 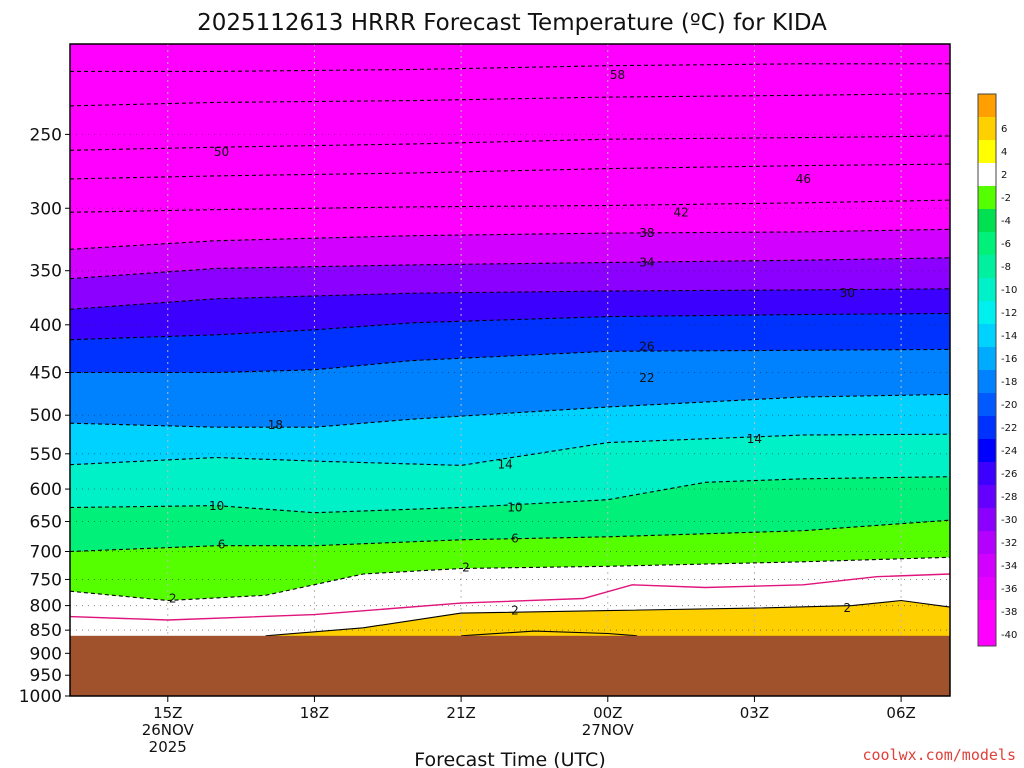 I want to click on legend-label-18: -30, so click(x=1009, y=520).